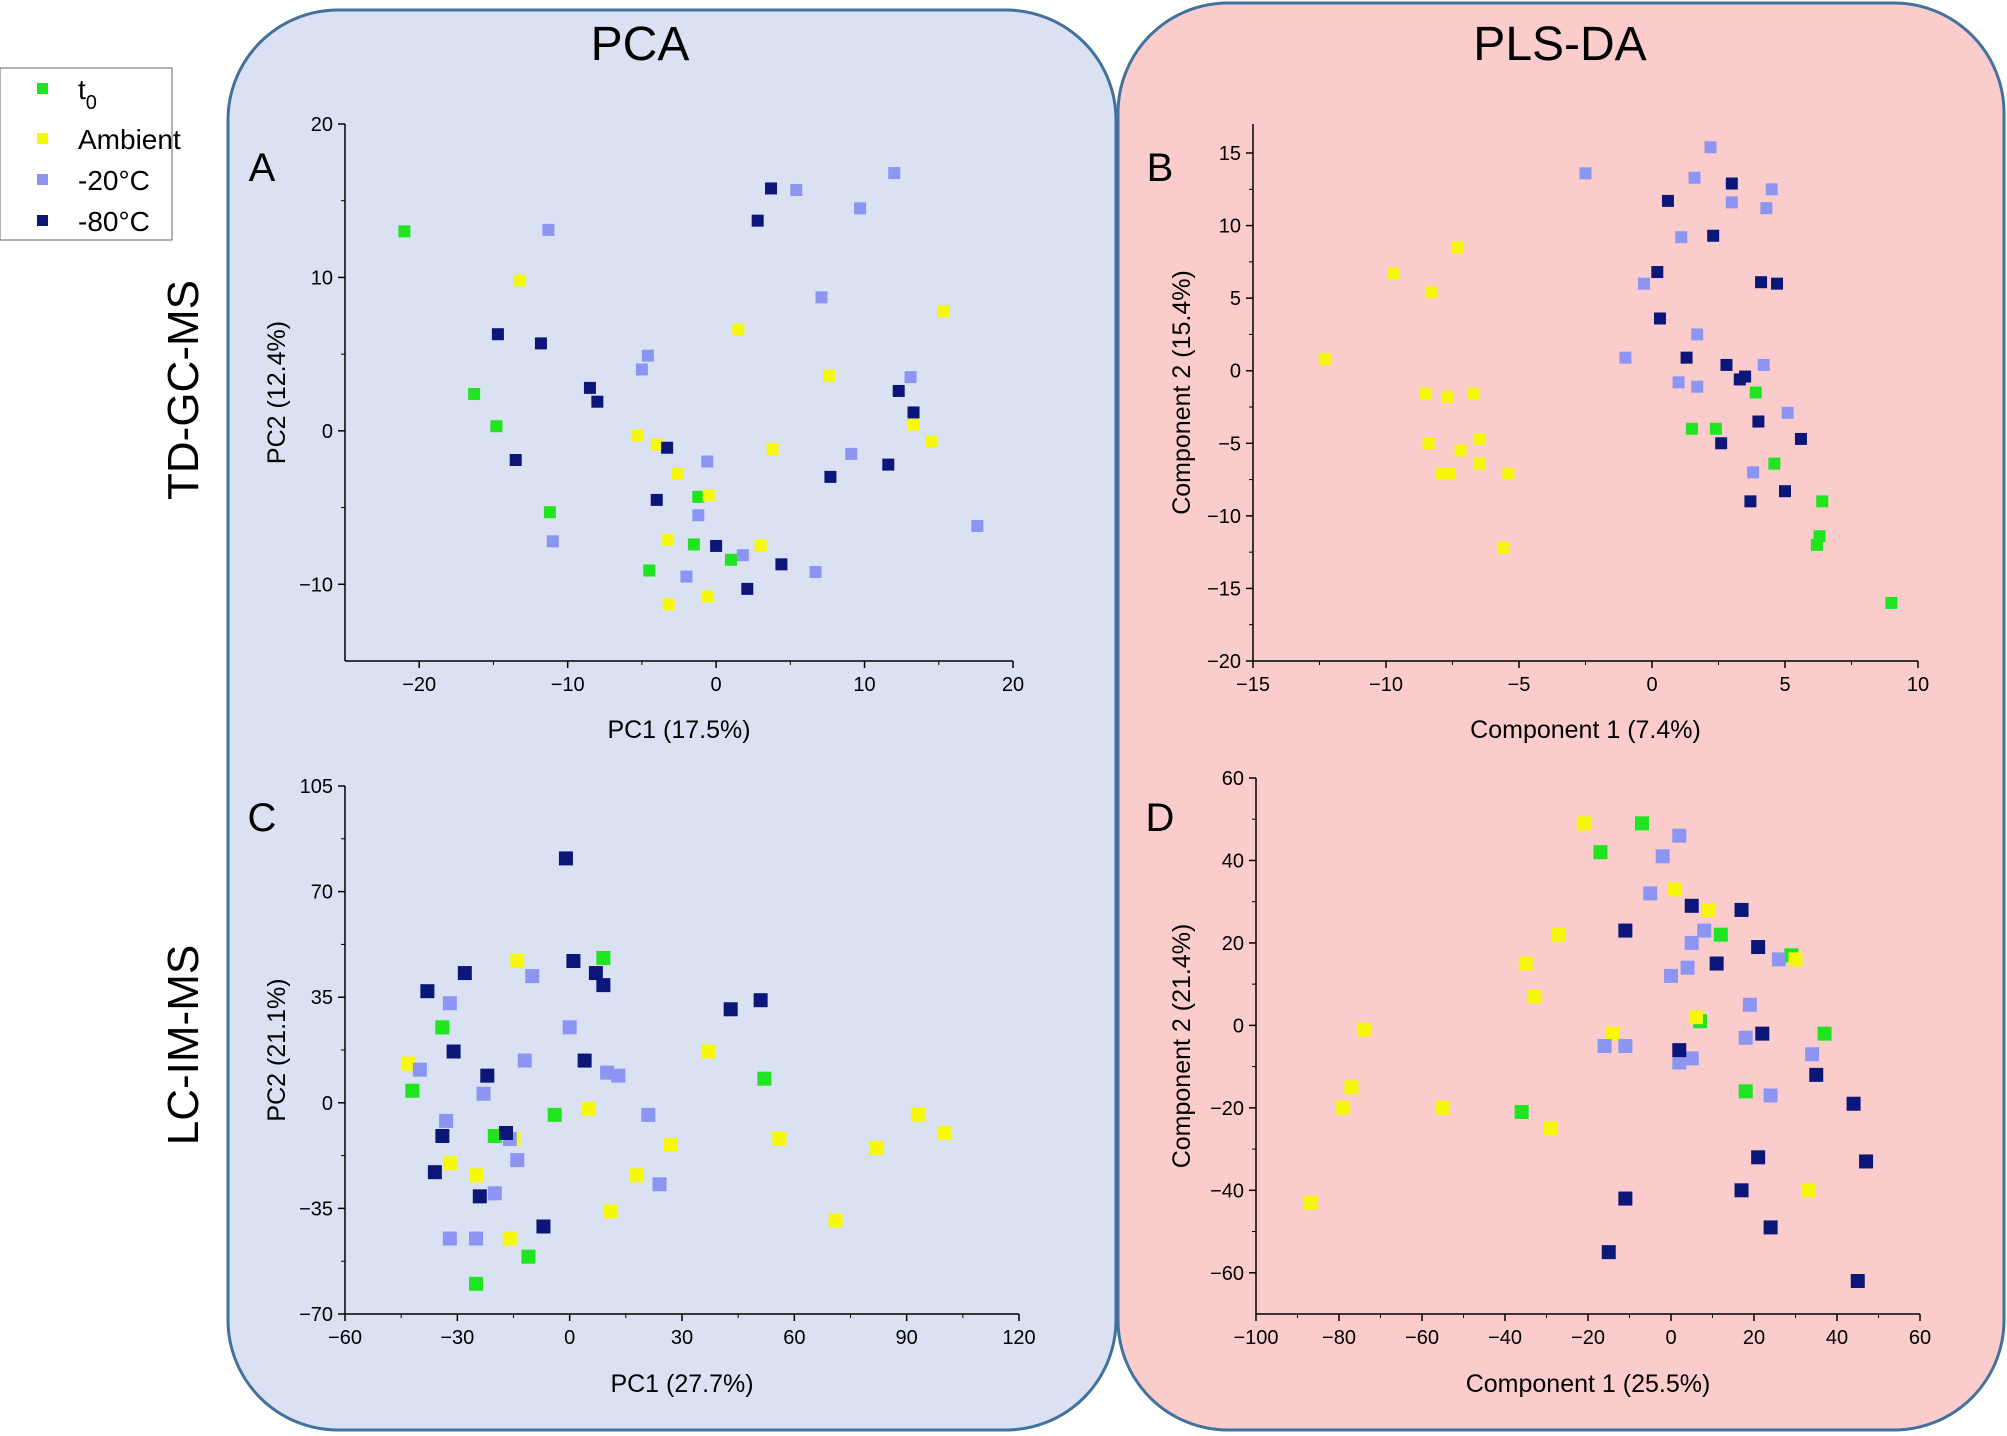 The width and height of the screenshot is (2007, 1436). What do you see at coordinates (322, 998) in the screenshot?
I see `y-tick-label: 35` at bounding box center [322, 998].